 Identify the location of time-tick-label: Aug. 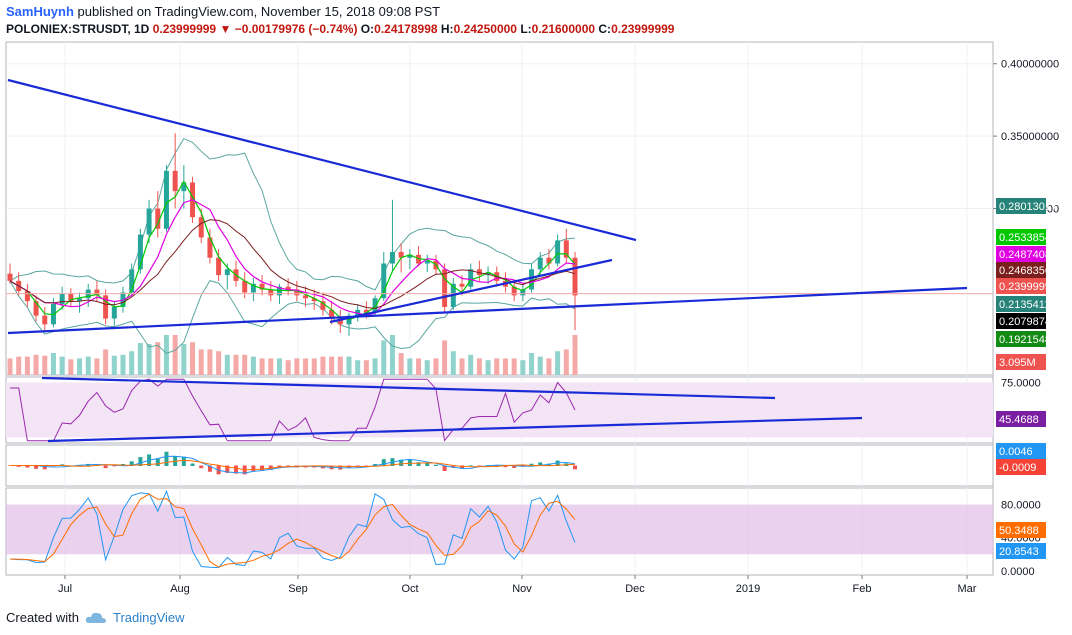
(180, 589).